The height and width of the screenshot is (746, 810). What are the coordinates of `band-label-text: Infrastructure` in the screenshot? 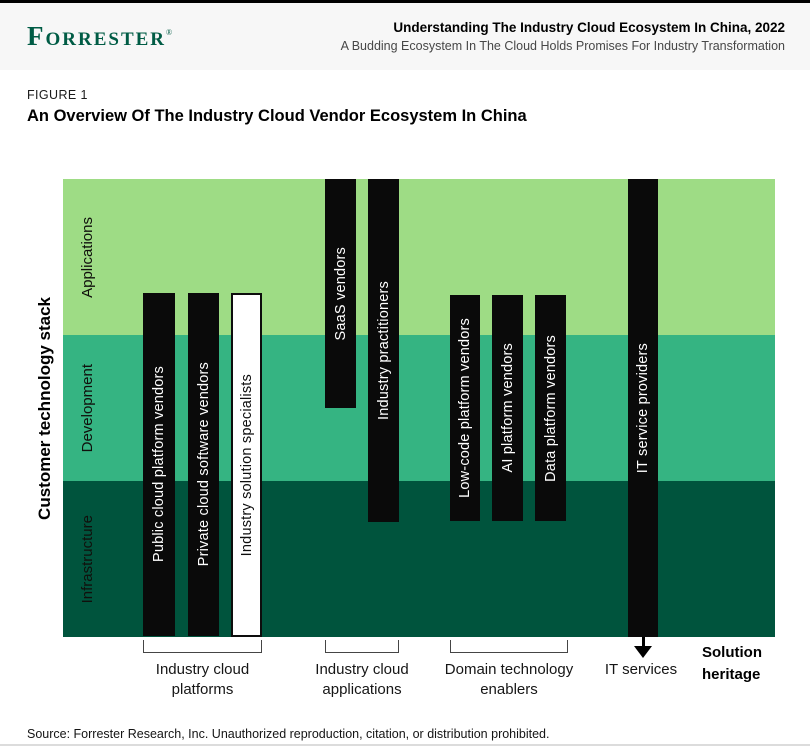 It's located at (87, 559).